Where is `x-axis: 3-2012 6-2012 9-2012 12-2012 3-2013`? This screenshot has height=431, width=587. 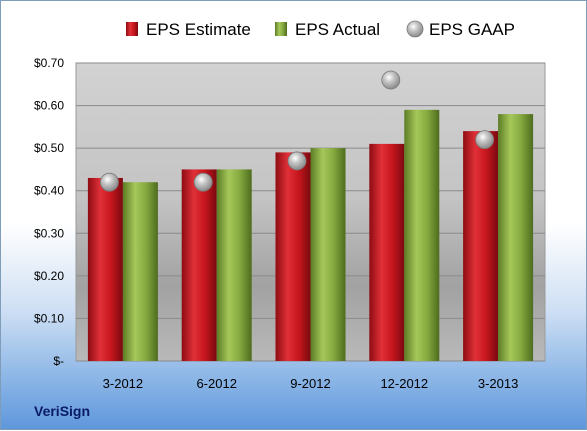
x-axis: 3-2012 6-2012 9-2012 12-2012 3-2013 is located at coordinates (311, 383).